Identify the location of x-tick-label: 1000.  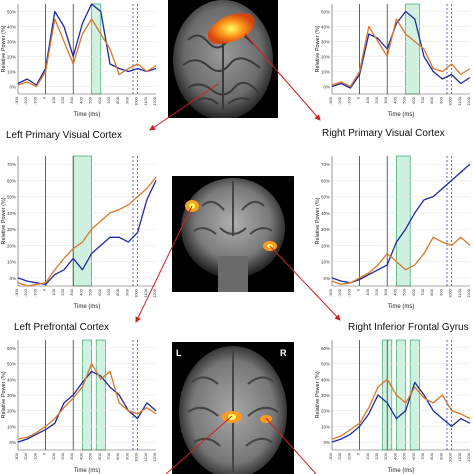
(136, 293).